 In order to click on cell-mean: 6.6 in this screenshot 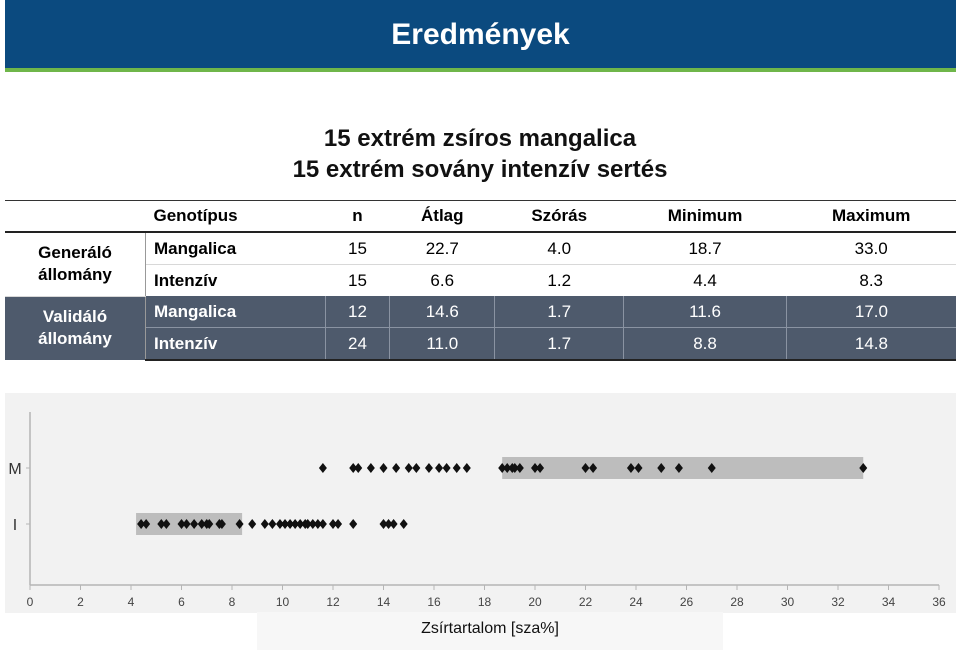, I will do `click(442, 280)`.